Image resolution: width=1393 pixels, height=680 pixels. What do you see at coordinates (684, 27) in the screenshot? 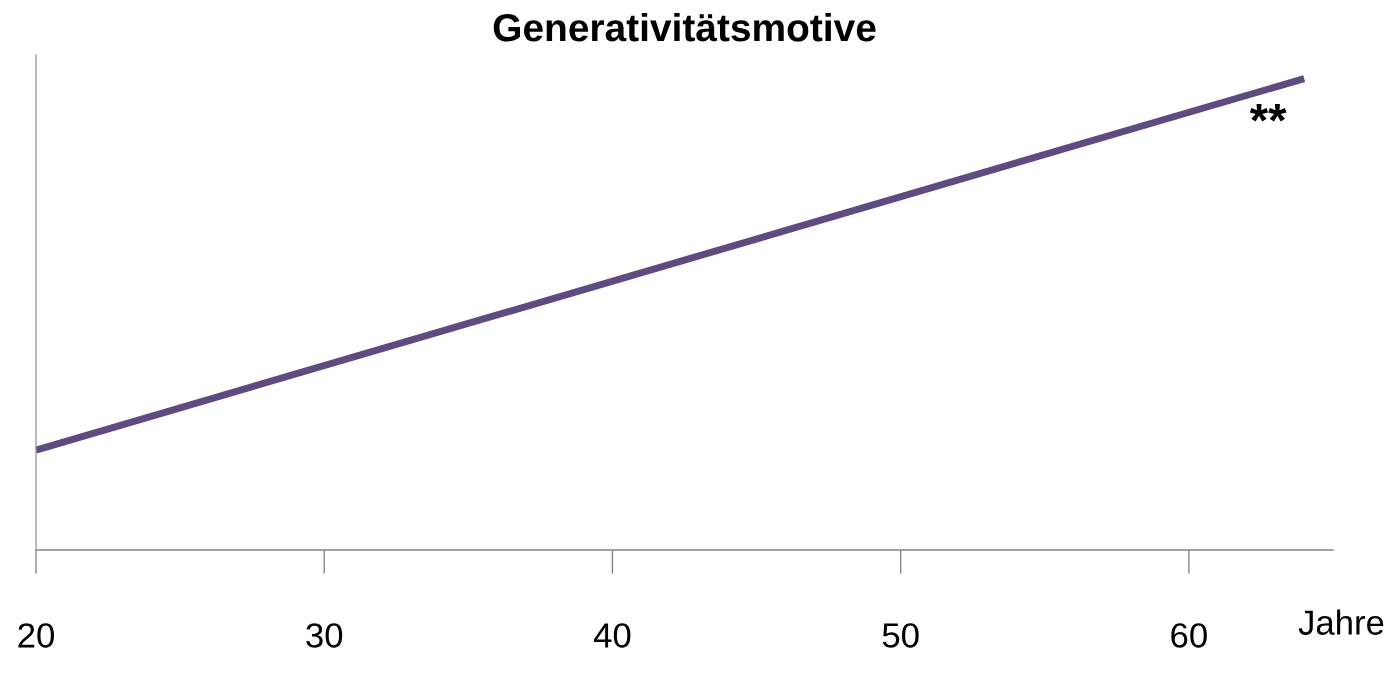
I see `chart-title: Generativitätsmotive` at bounding box center [684, 27].